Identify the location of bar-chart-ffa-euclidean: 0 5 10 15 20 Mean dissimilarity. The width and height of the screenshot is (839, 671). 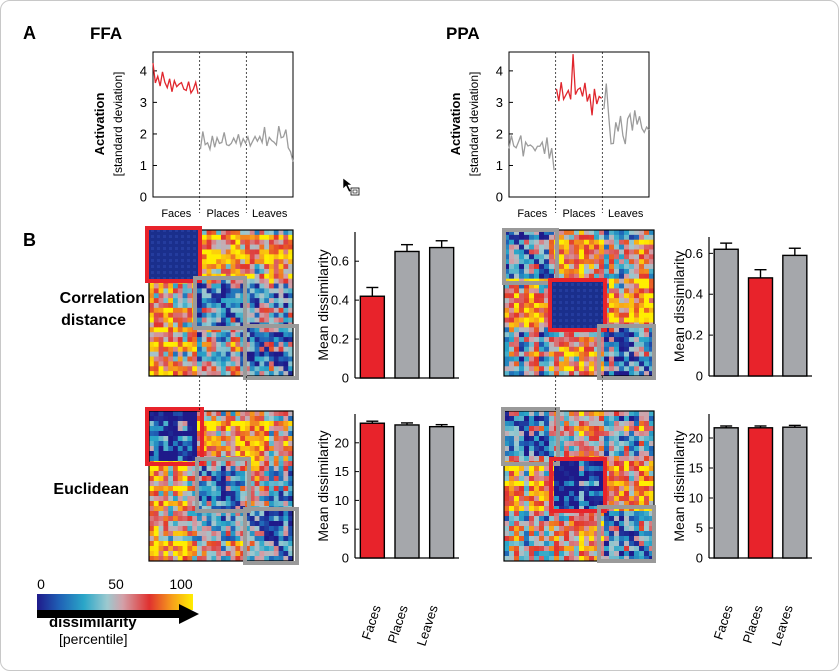
(387, 490).